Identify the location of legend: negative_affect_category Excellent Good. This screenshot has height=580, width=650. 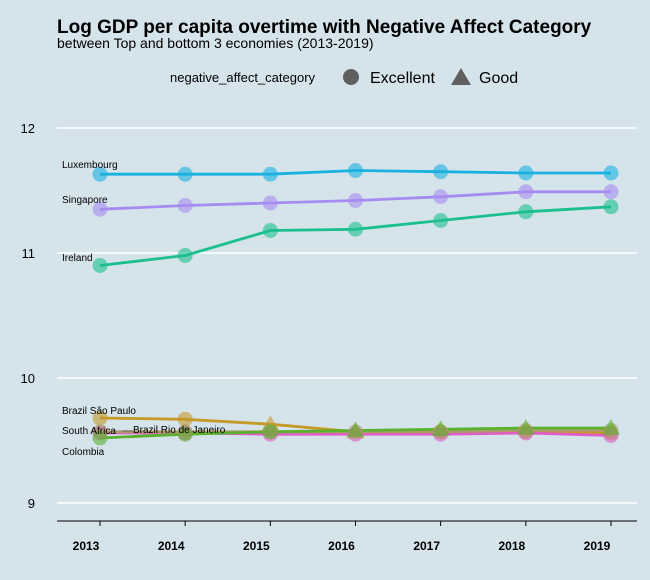
(344, 77).